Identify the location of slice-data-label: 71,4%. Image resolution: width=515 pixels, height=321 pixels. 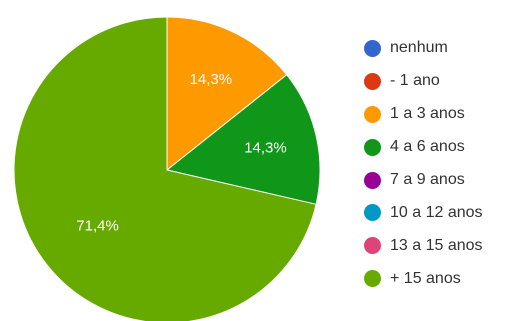
(97, 225).